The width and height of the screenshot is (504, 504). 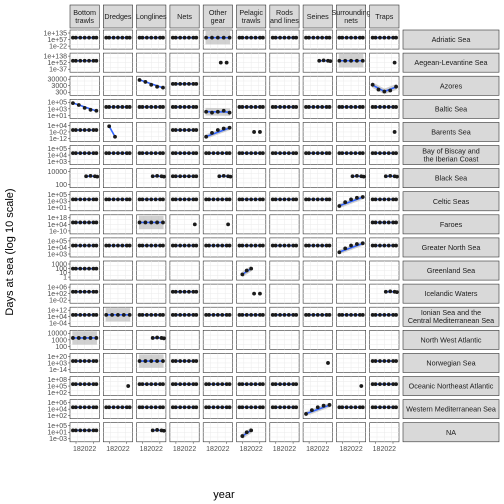 What do you see at coordinates (57, 288) in the screenshot?
I see `y-tick-label: 1e+06` at bounding box center [57, 288].